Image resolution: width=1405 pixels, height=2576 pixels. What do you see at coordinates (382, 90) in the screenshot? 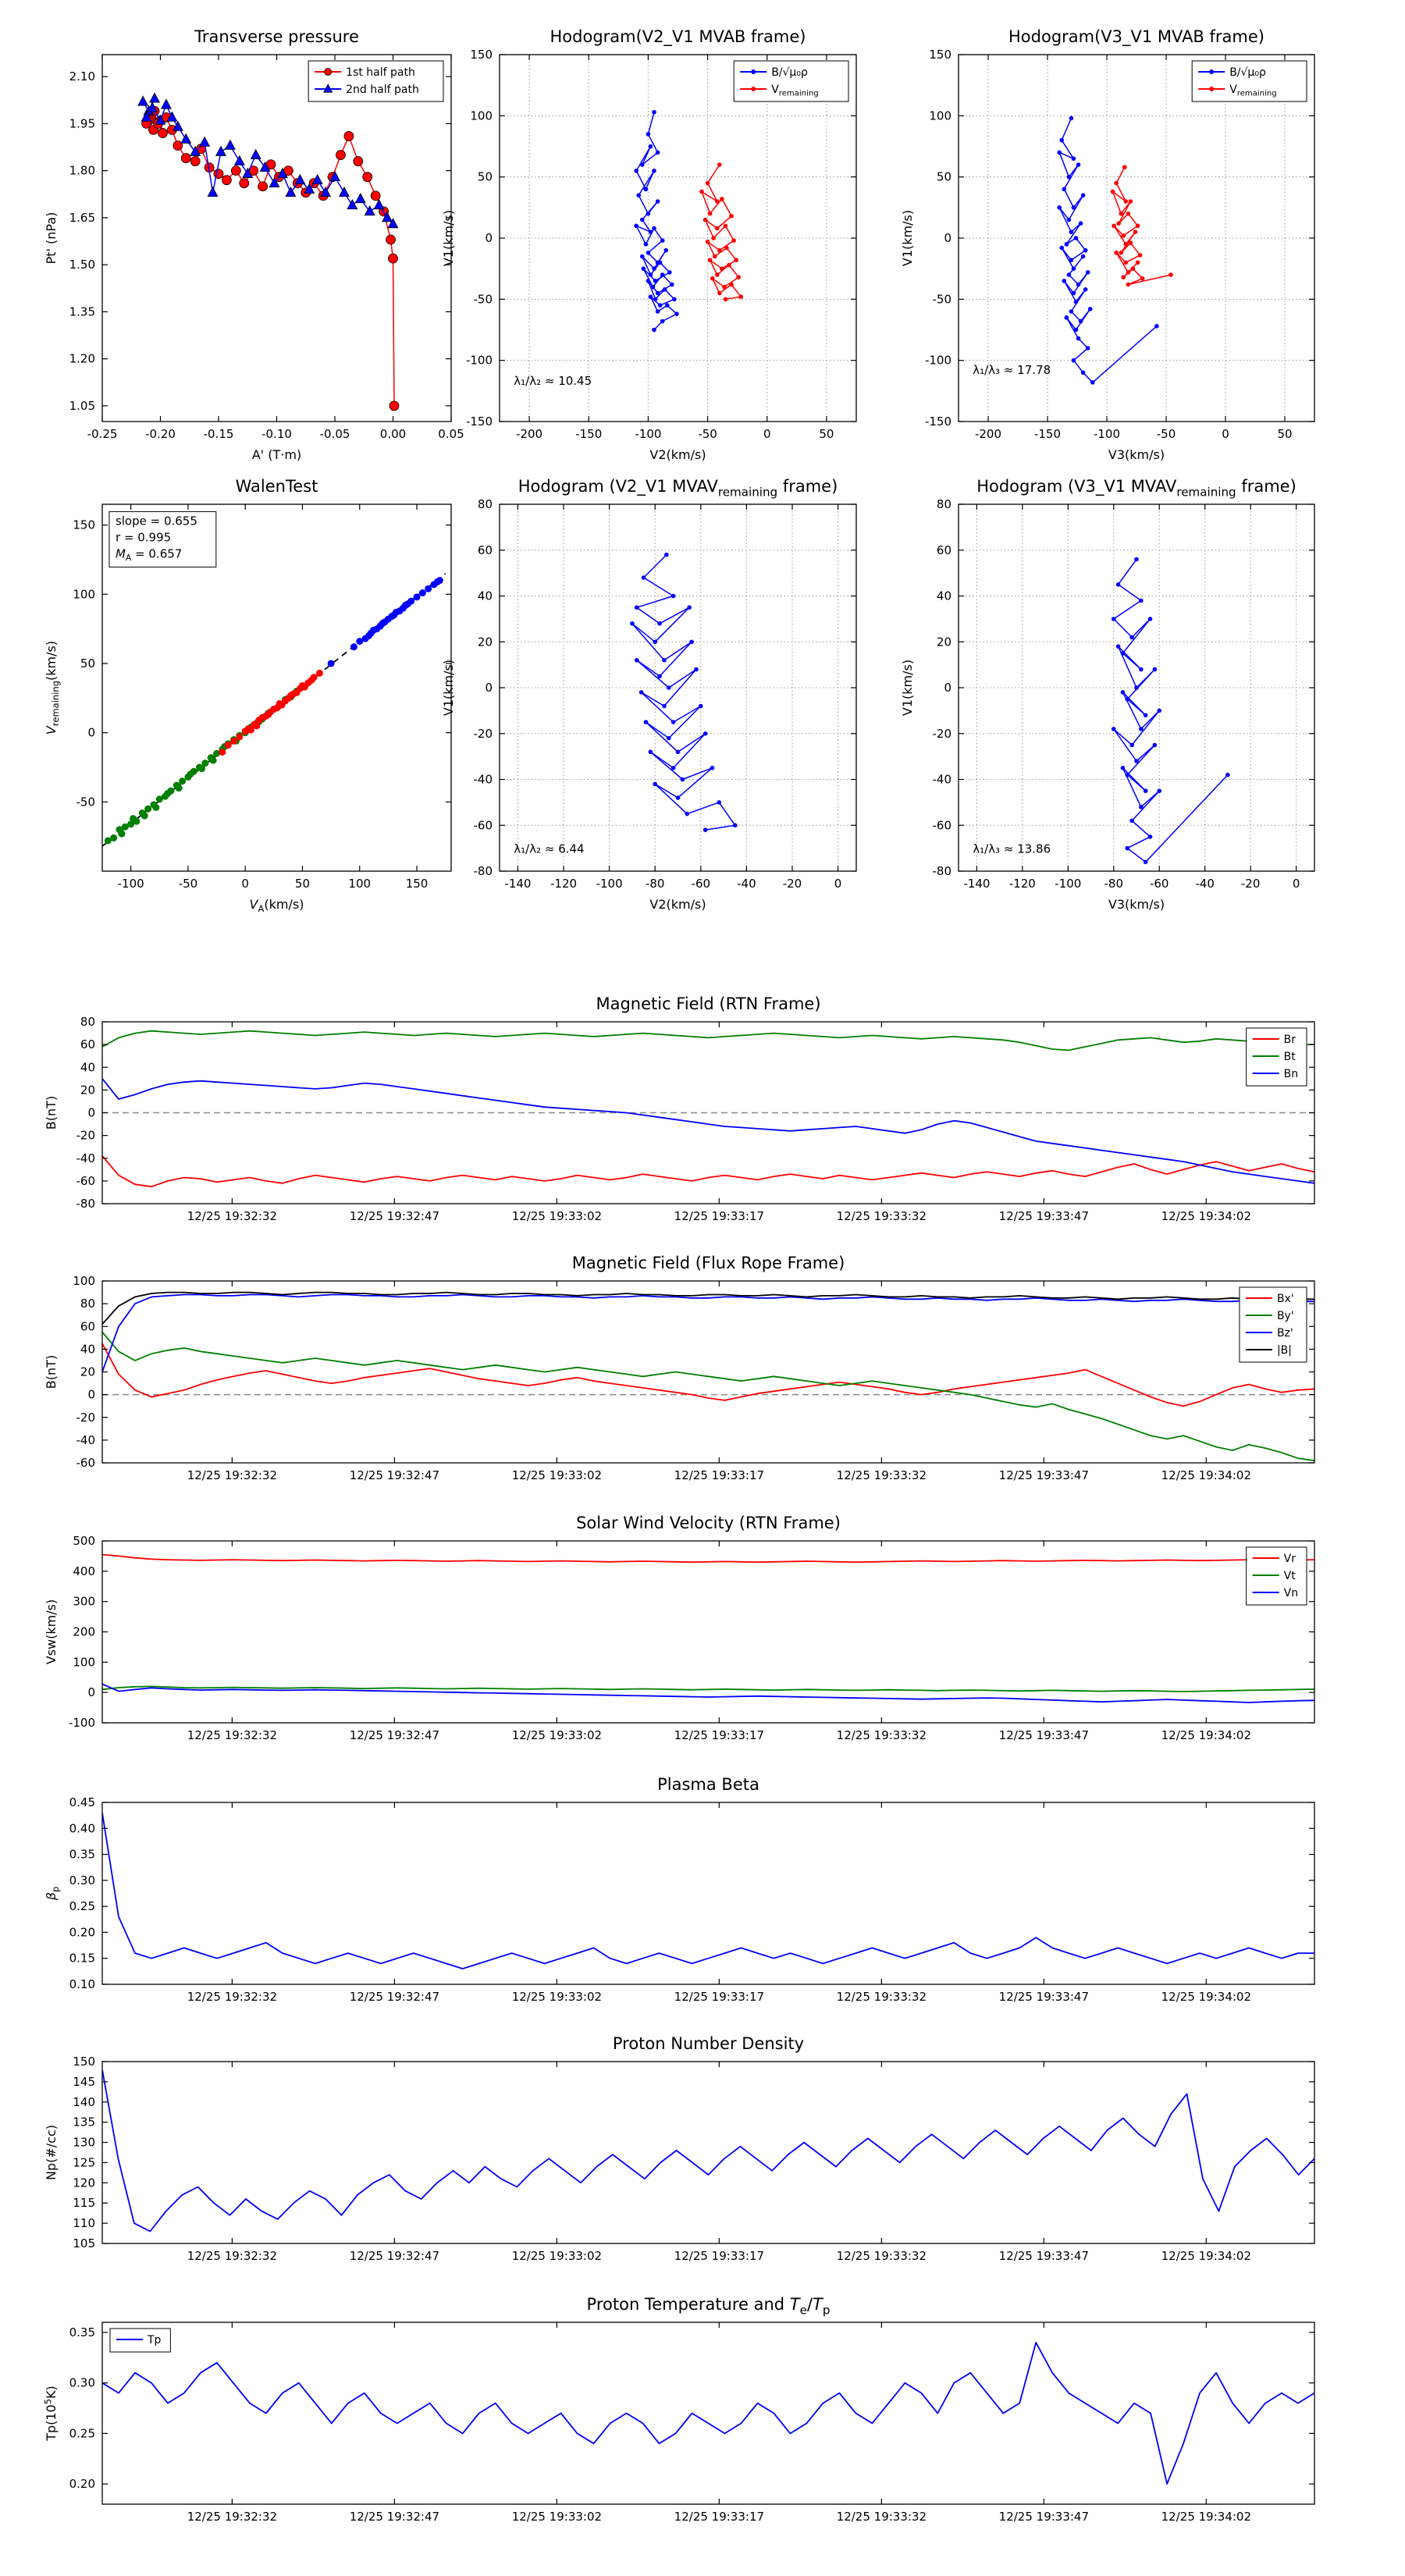
I see `svg-text: 2nd half path` at bounding box center [382, 90].